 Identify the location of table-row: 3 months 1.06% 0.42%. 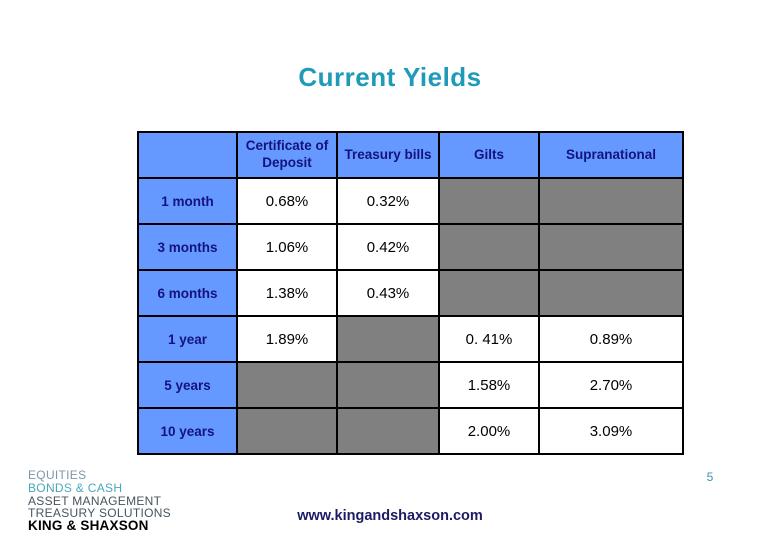
(410, 247).